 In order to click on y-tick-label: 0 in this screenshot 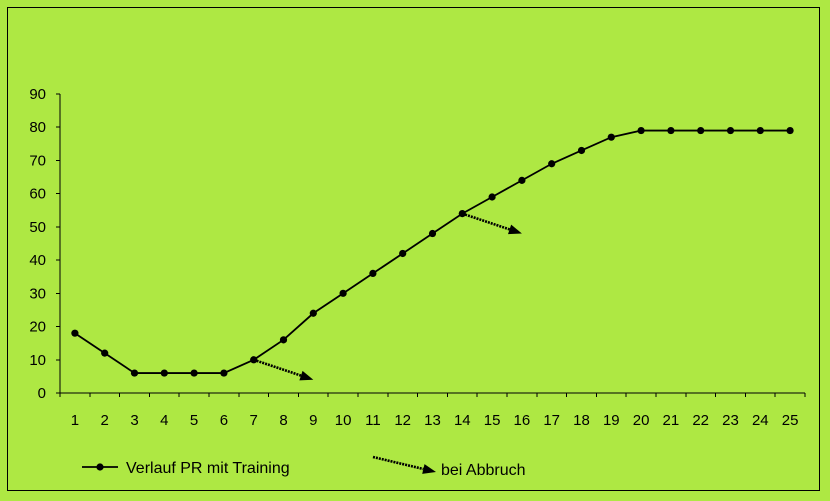, I will do `click(42, 393)`.